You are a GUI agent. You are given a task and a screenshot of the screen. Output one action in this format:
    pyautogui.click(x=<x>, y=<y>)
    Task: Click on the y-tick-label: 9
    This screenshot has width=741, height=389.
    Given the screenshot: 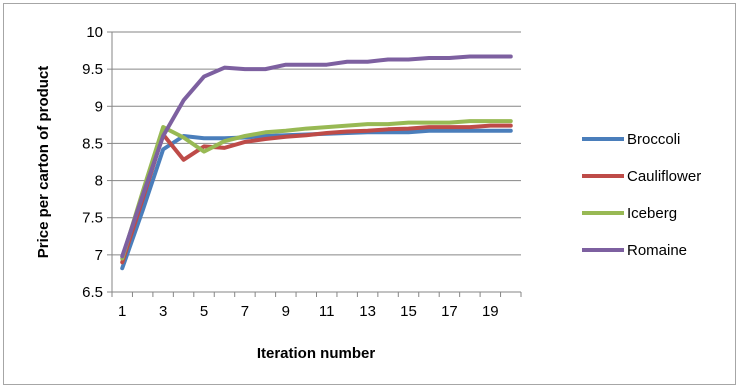 What is the action you would take?
    pyautogui.click(x=99, y=106)
    